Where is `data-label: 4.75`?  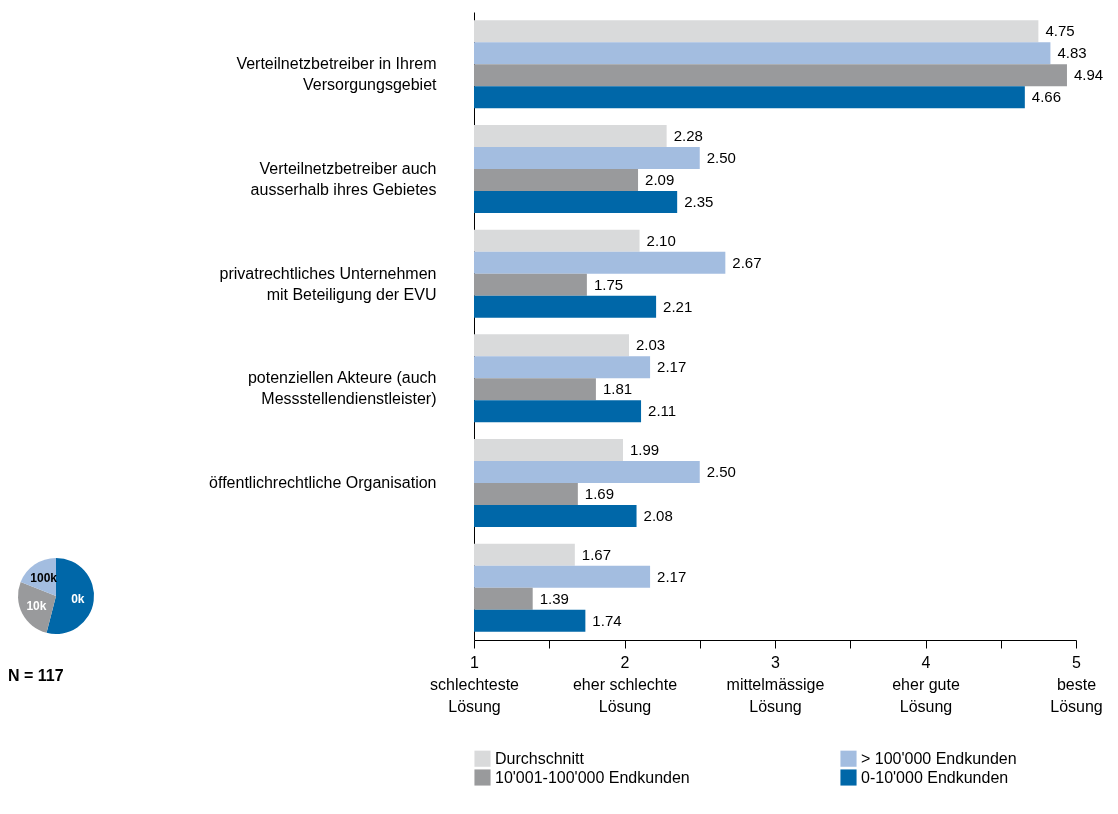 data-label: 4.75 is located at coordinates (1060, 31).